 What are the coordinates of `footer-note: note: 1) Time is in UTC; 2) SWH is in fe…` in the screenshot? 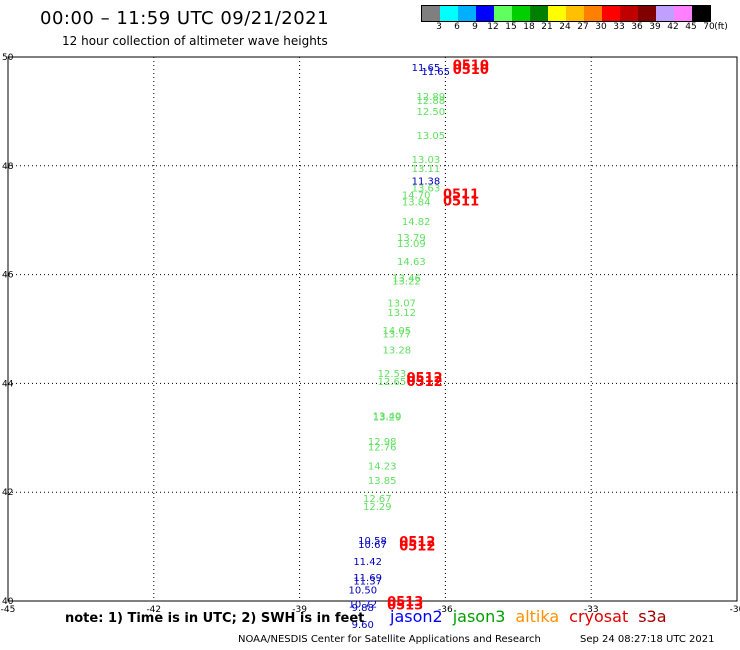 It's located at (215, 618).